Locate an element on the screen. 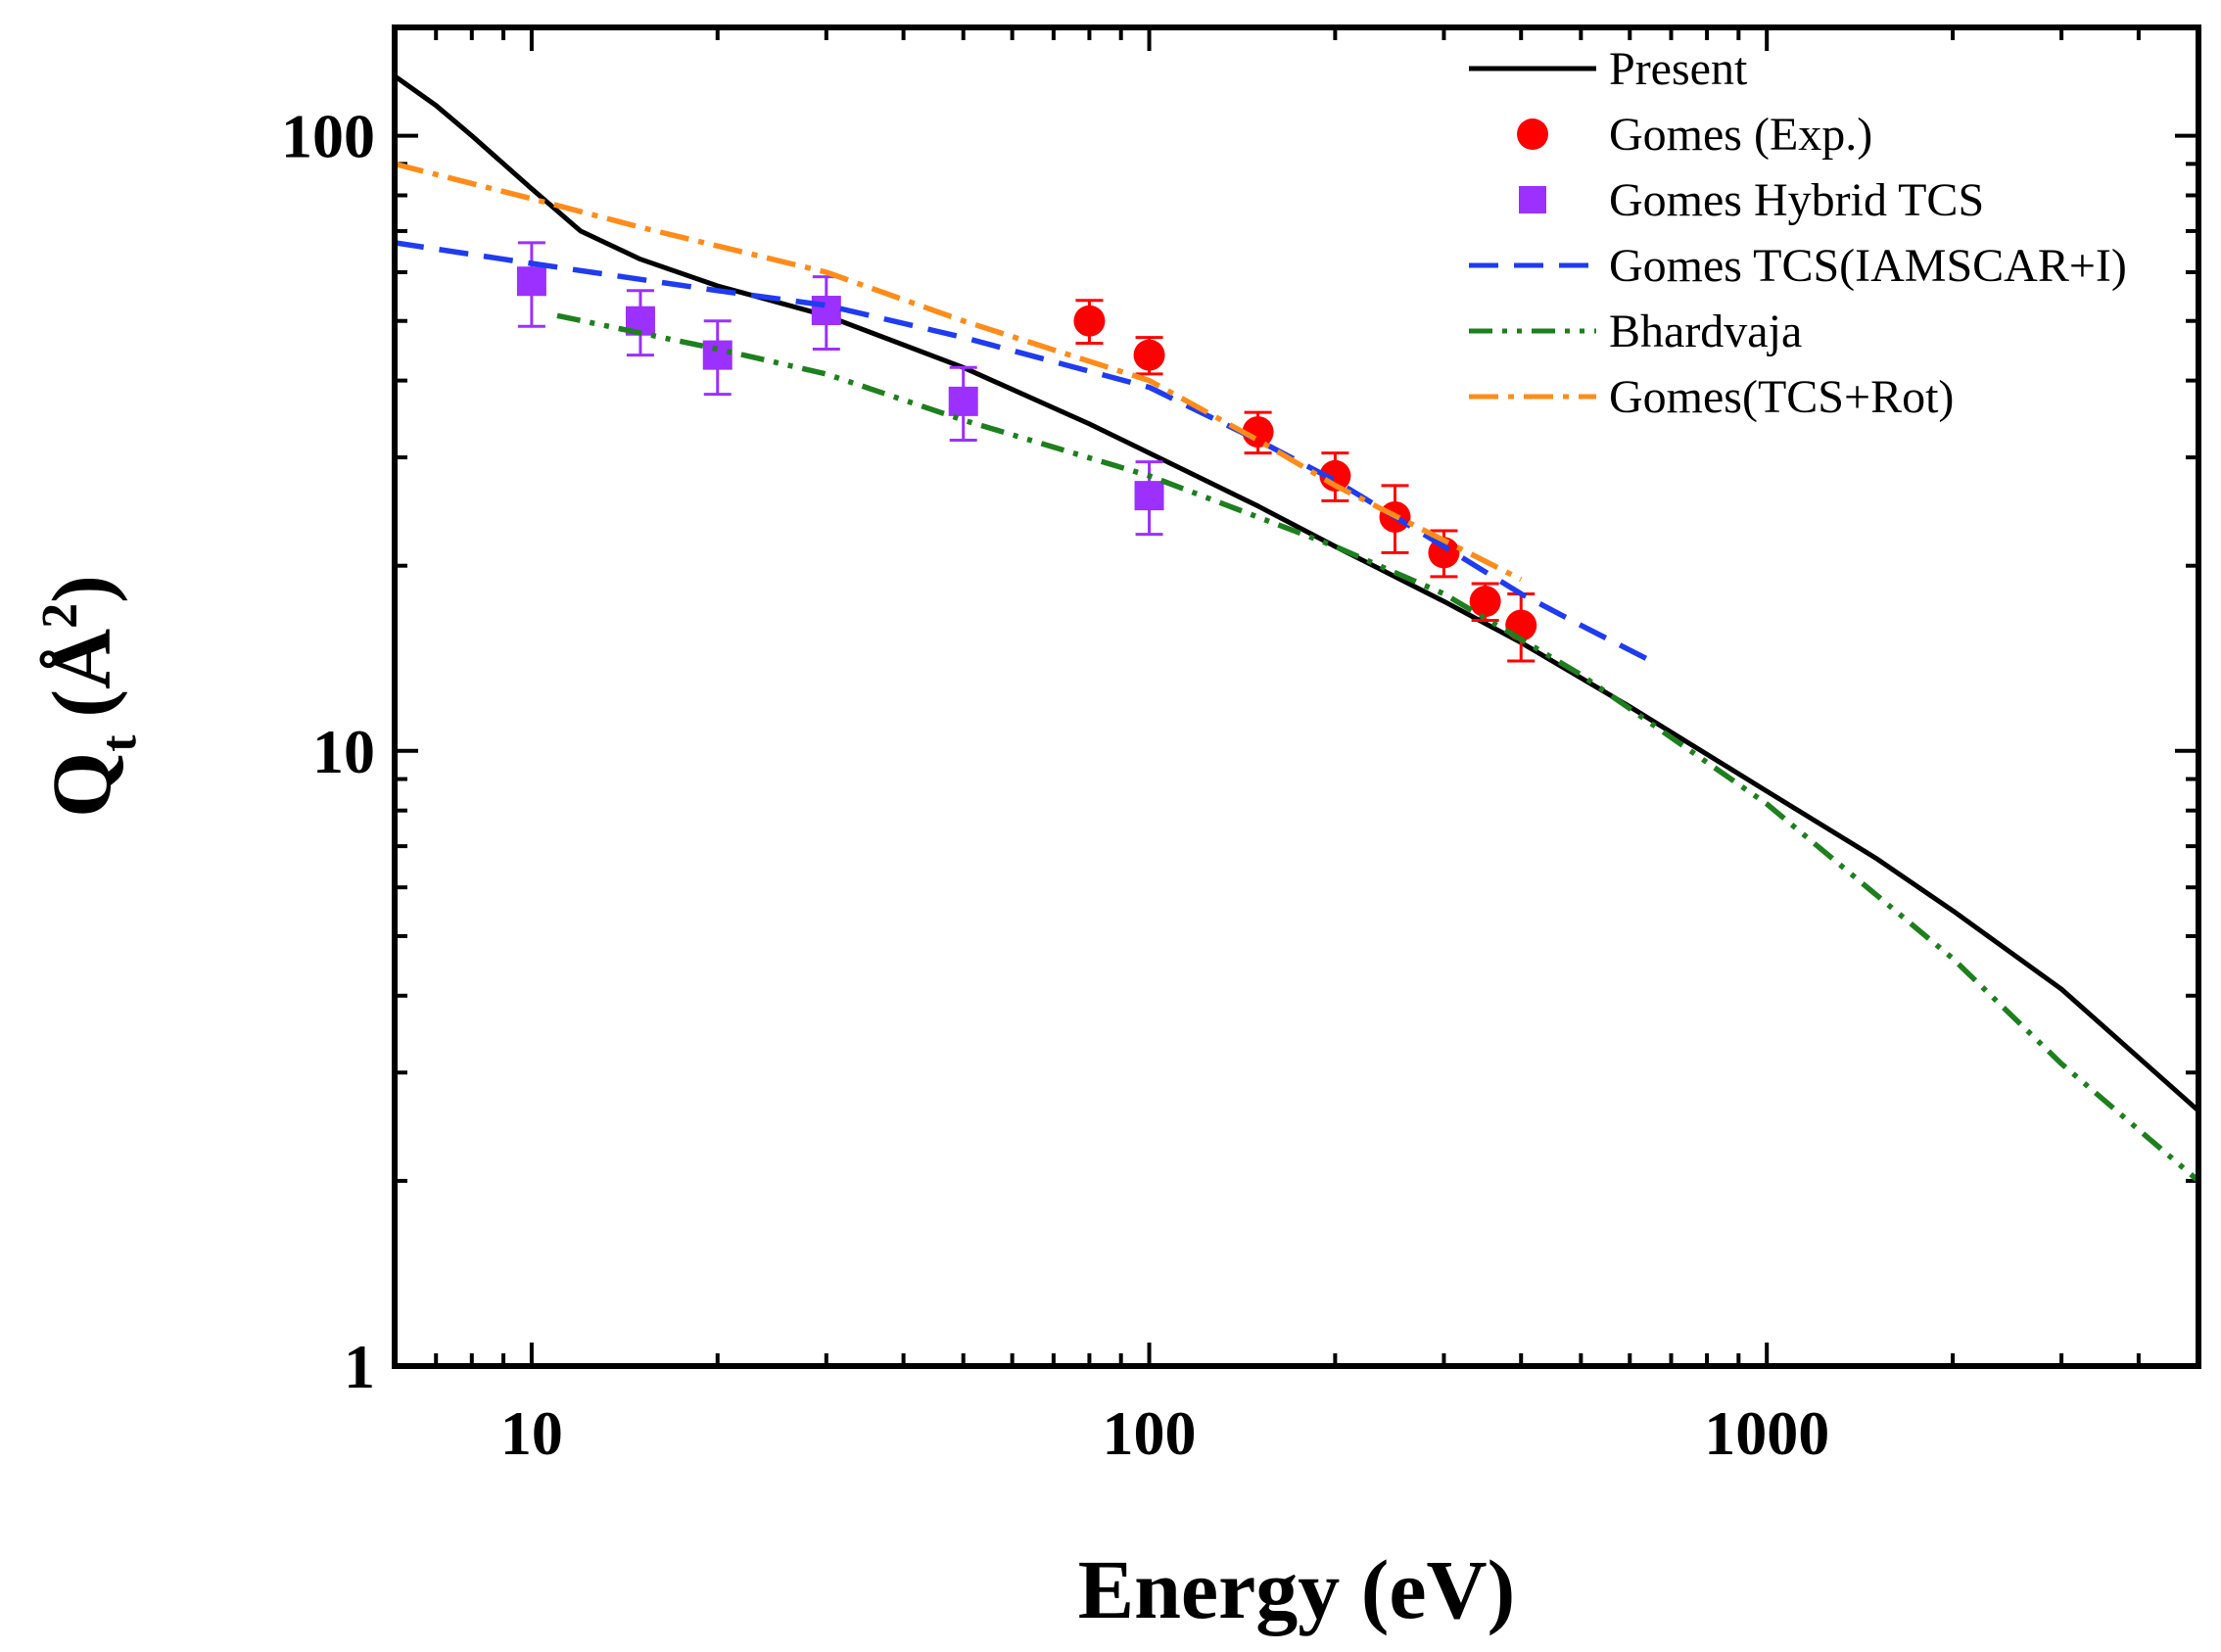 This screenshot has height=1652, width=2221. x-axis-title: Energy (eV) is located at coordinates (1297, 1589).